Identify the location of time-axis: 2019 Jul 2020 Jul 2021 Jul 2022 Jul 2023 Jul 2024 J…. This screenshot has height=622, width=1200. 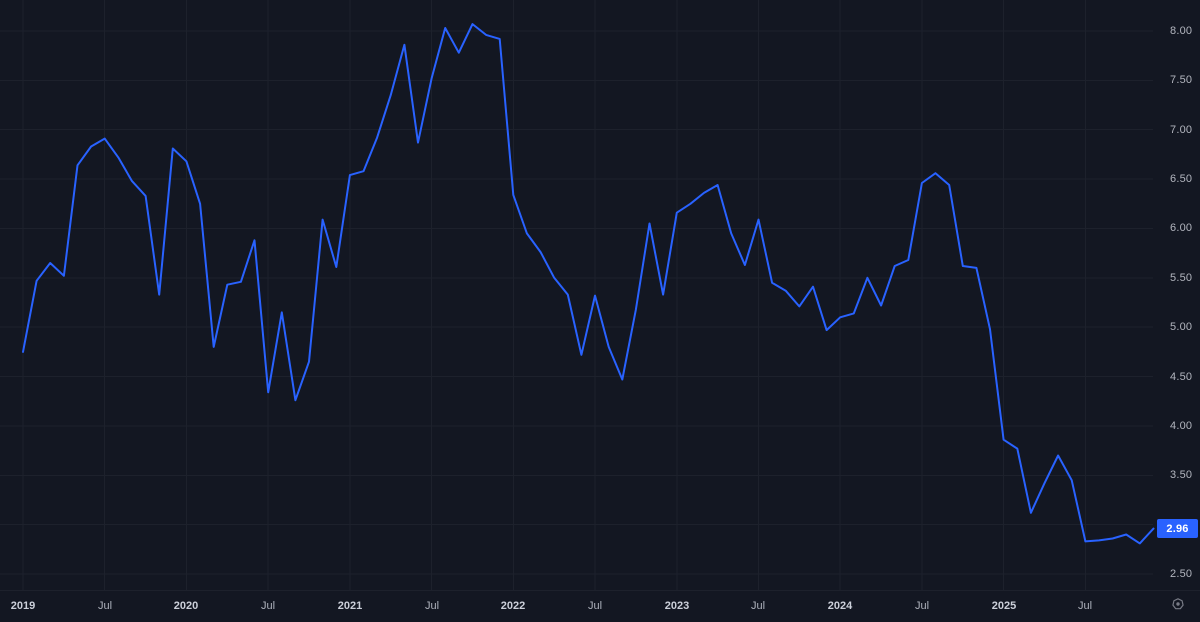
(600, 606).